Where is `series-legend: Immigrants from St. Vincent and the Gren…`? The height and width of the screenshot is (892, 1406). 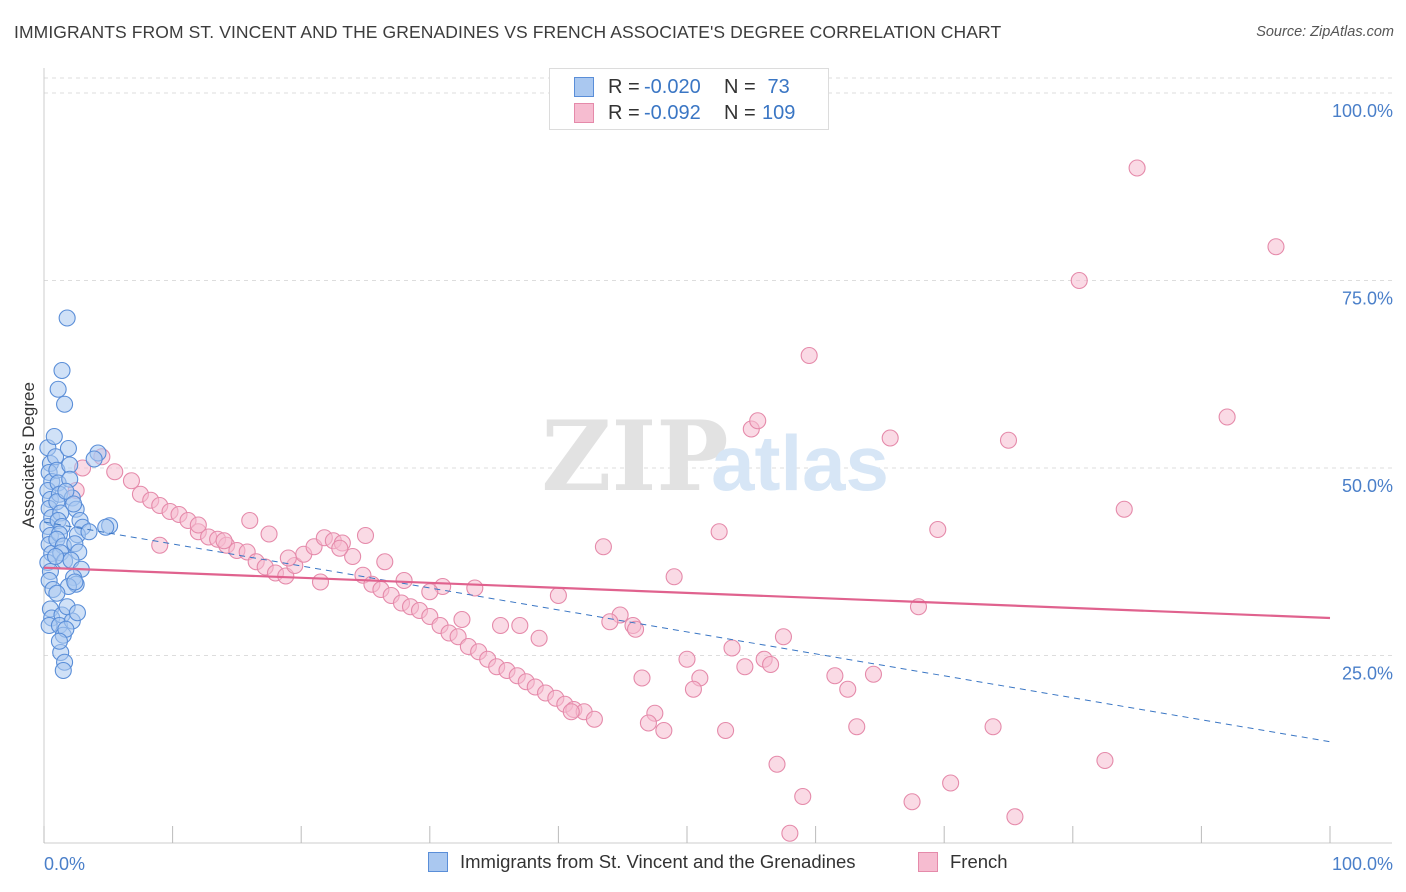 series-legend: Immigrants from St. Vincent and the Gren… is located at coordinates (703, 864).